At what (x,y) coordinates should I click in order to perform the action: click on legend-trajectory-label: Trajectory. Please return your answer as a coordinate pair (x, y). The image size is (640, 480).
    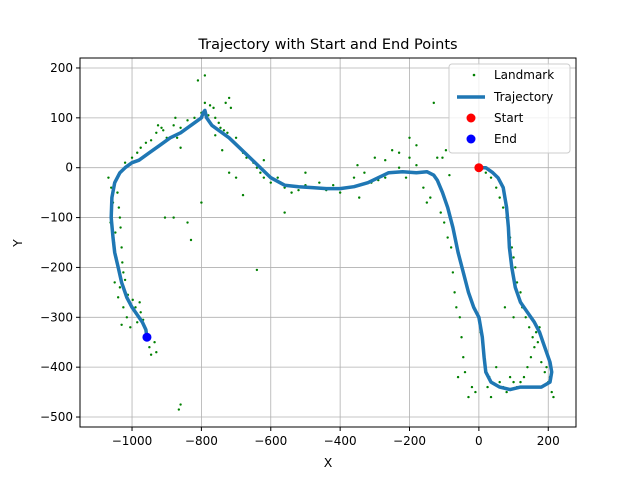
    Looking at the image, I should click on (523, 97).